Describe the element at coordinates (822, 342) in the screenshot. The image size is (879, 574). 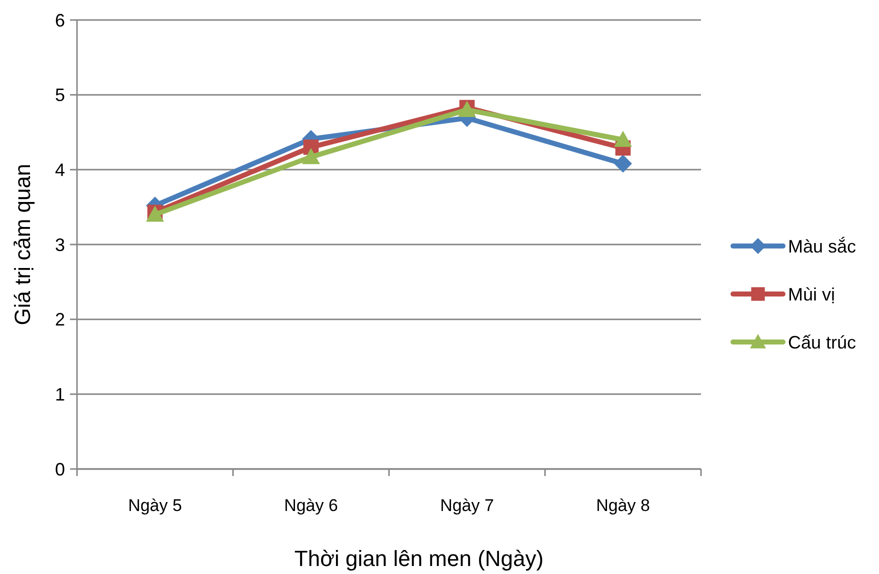
I see `legend-label: Cấu trúc` at that location.